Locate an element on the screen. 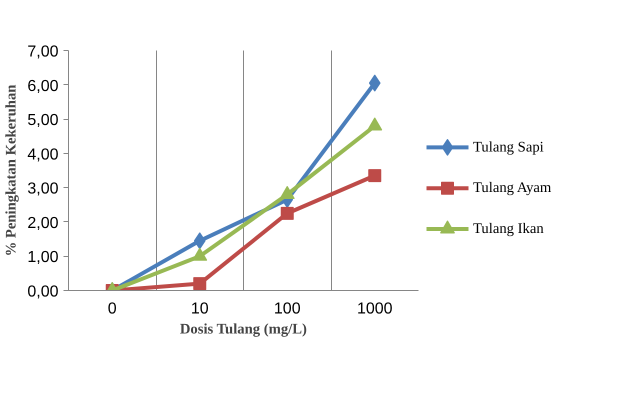 The height and width of the screenshot is (405, 632). y-tick-label: 0,00 is located at coordinates (43, 292).